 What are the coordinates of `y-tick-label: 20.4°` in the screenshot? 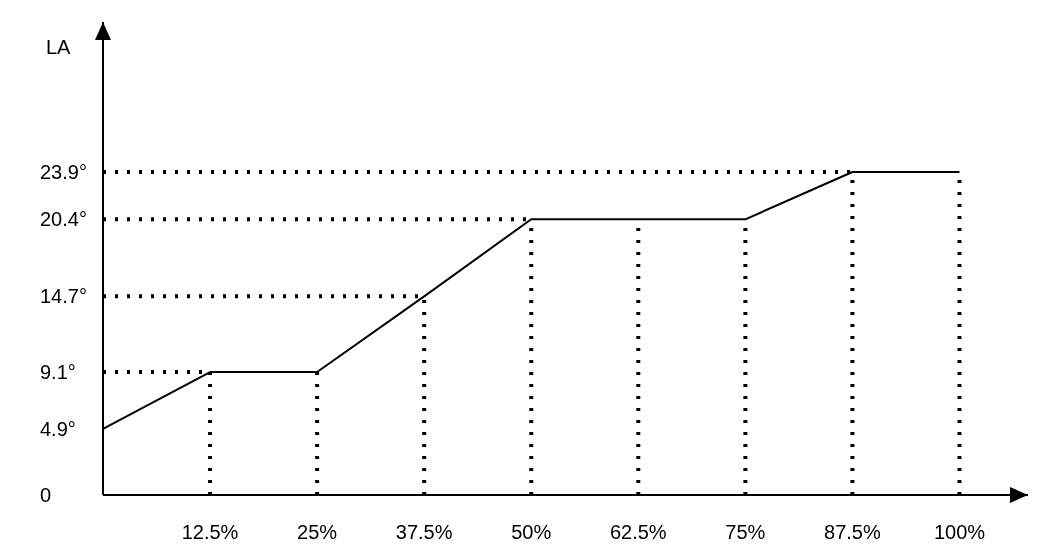 It's located at (63, 219).